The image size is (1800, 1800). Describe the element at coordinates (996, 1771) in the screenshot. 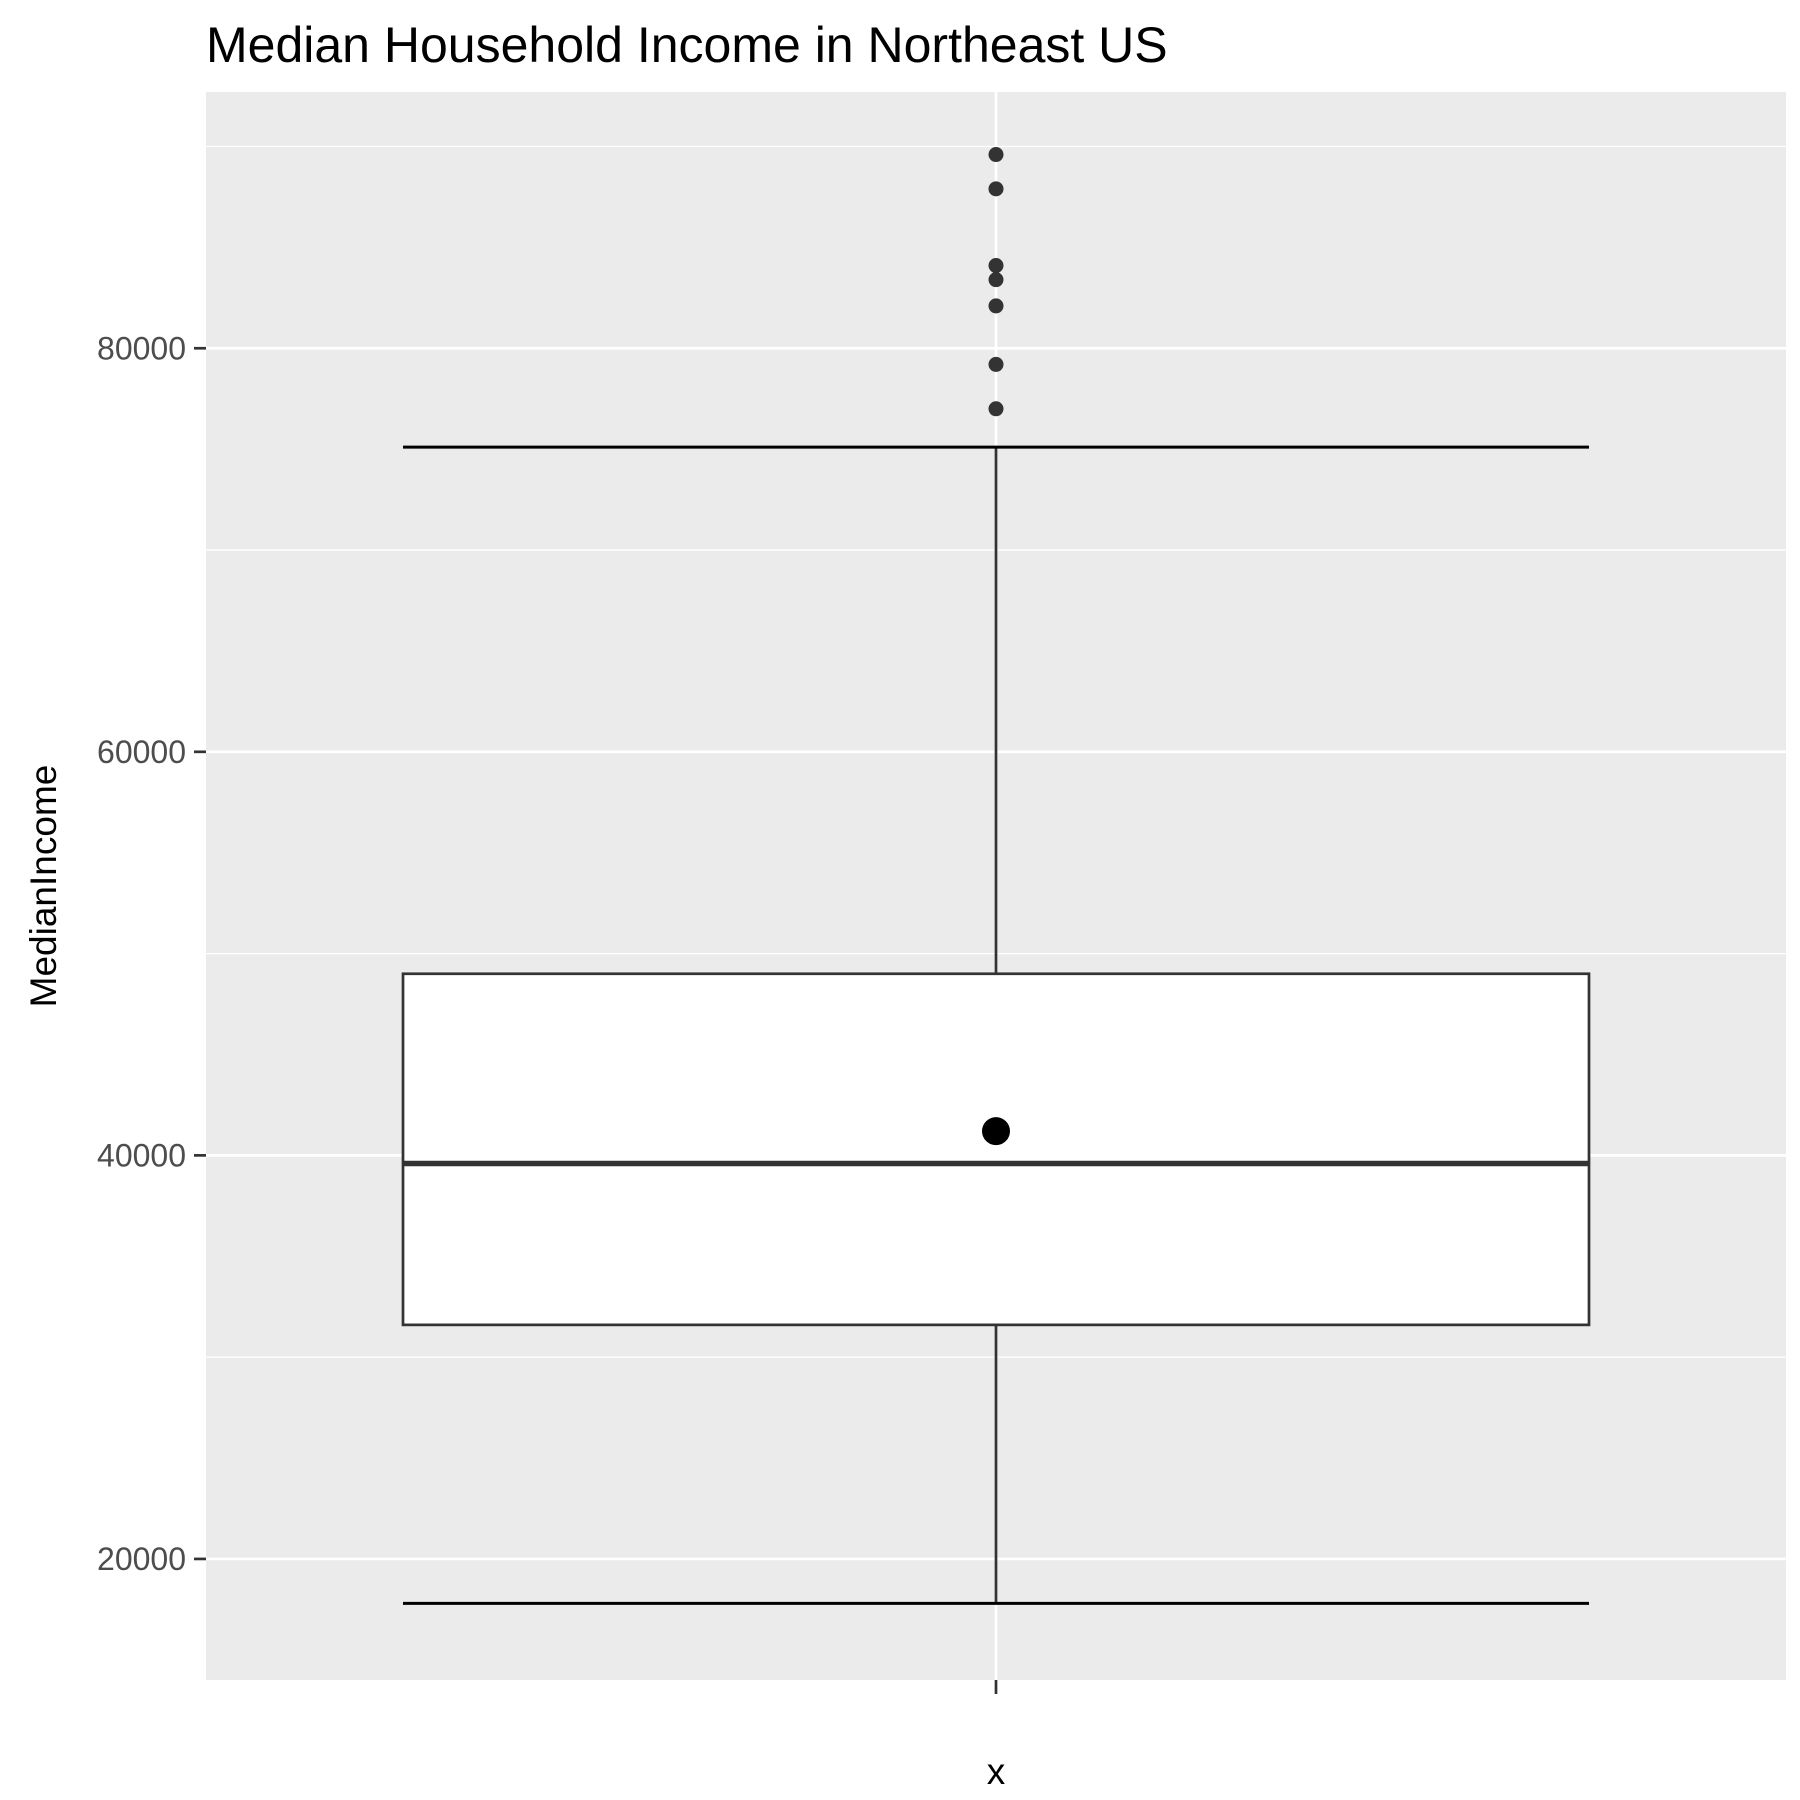

I see `x-axis-title: x` at that location.